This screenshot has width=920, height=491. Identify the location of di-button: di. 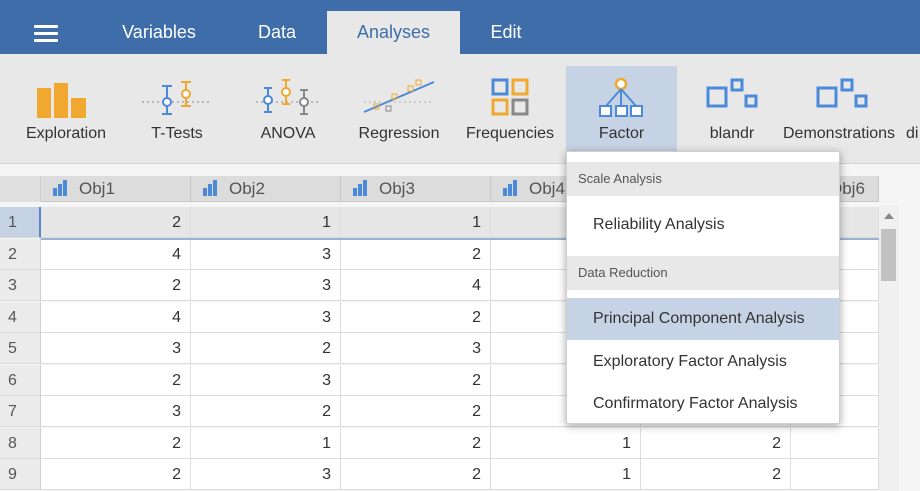
(912, 109).